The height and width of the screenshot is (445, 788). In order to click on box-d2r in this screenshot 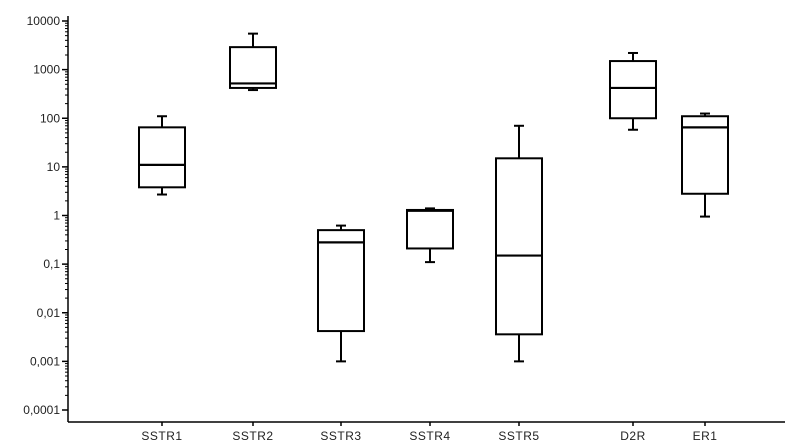, I will do `click(633, 91)`.